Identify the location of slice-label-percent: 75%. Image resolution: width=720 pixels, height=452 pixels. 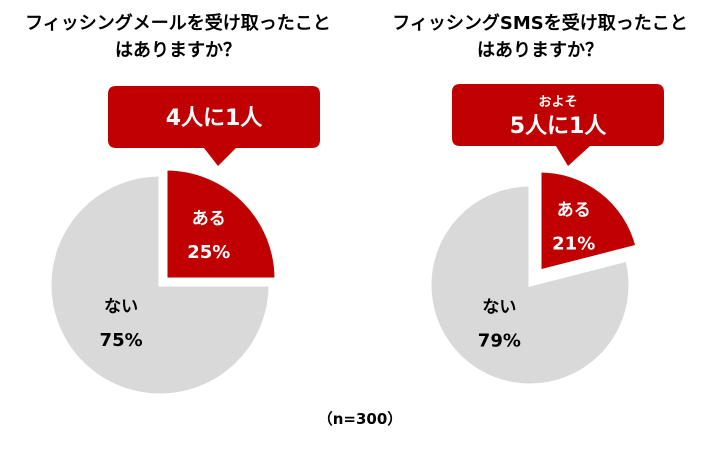
(121, 340).